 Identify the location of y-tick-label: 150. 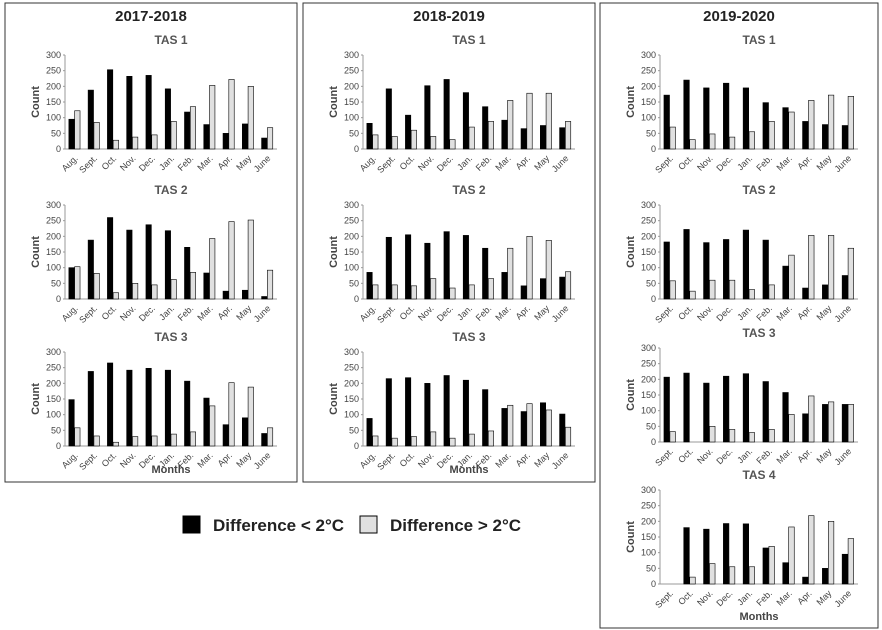
(53, 102).